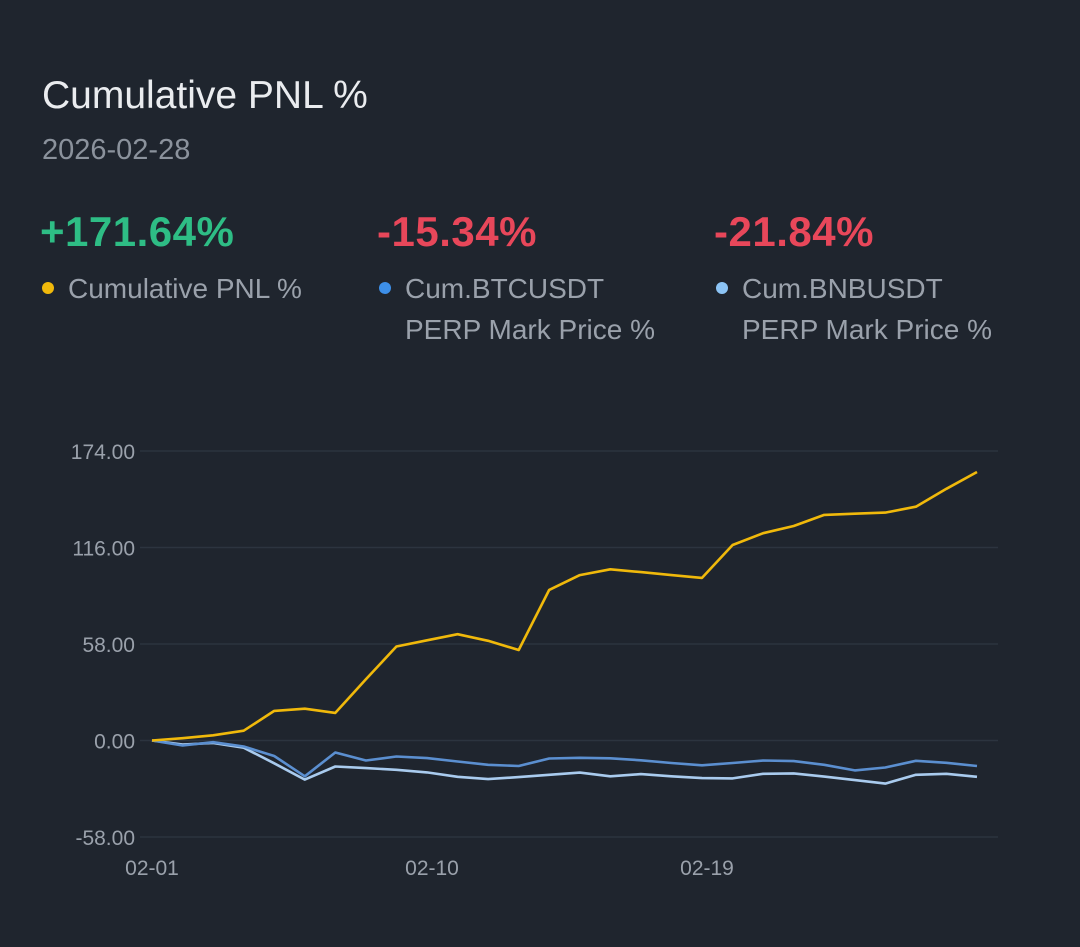  What do you see at coordinates (103, 452) in the screenshot?
I see `y-tick-label: 174.00` at bounding box center [103, 452].